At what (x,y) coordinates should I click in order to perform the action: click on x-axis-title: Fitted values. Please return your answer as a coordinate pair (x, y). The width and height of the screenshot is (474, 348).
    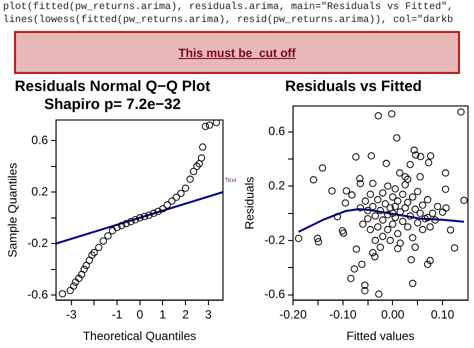
    Looking at the image, I should click on (380, 336).